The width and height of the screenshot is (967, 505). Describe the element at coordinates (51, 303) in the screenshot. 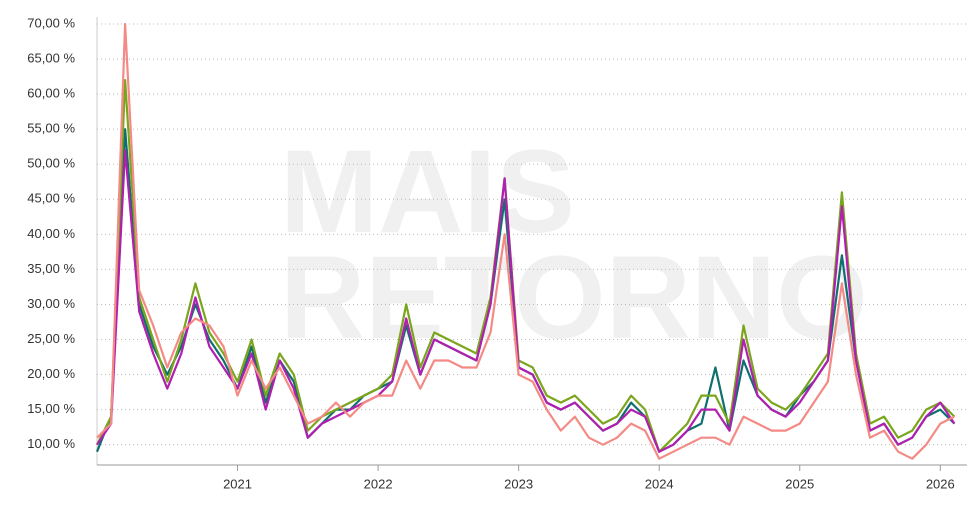

I see `y-tick-label: 30,00 %` at that location.